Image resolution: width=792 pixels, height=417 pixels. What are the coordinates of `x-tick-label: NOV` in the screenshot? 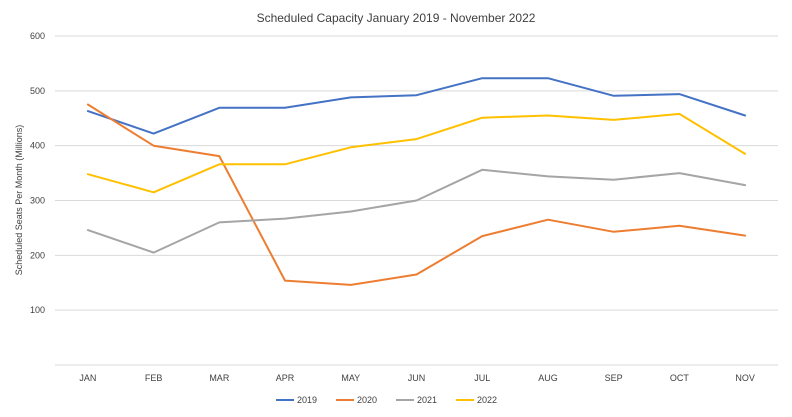 It's located at (745, 378).